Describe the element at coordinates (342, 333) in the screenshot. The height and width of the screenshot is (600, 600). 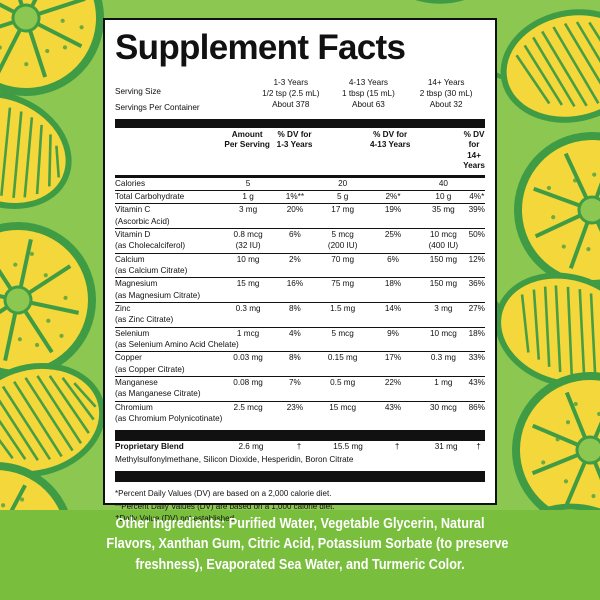
I see `nutrient-amount-2: 5 mcg` at that location.